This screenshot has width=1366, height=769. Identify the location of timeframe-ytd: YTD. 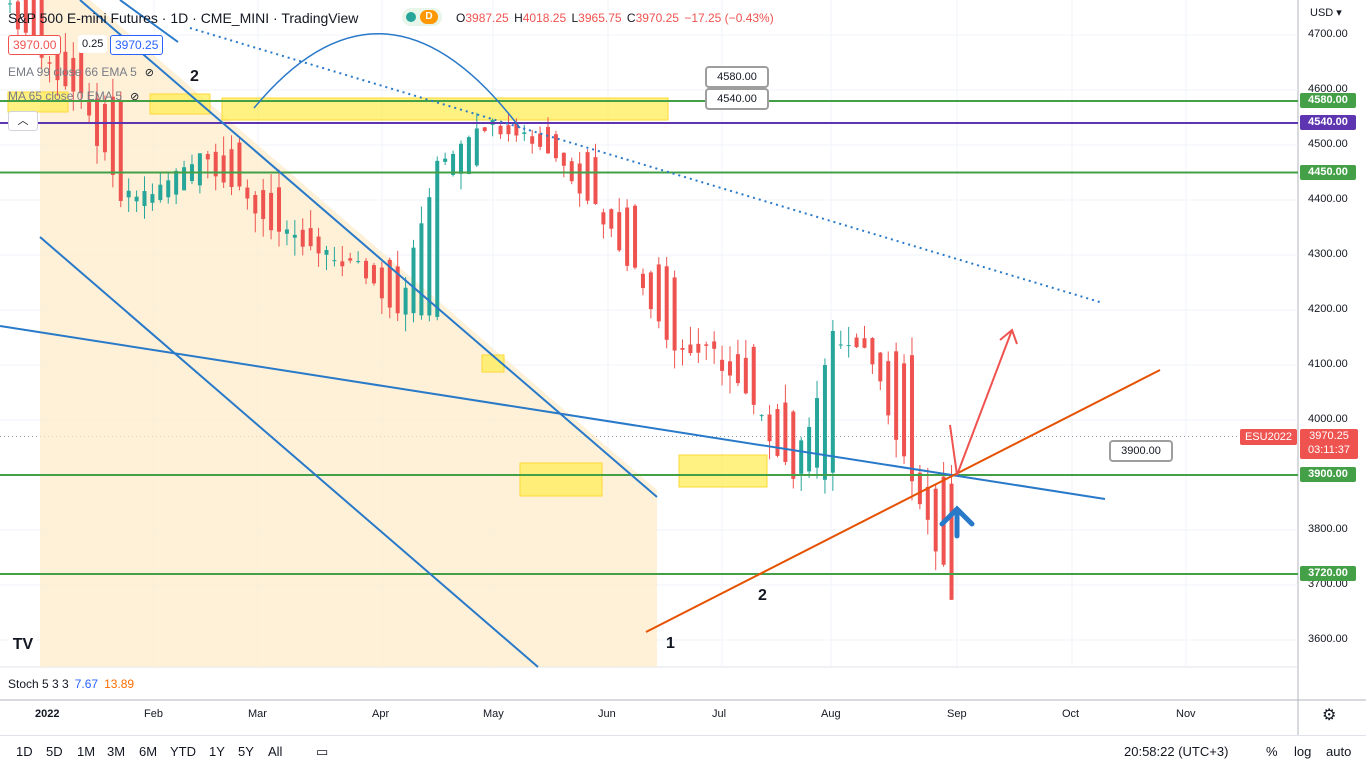
(183, 751).